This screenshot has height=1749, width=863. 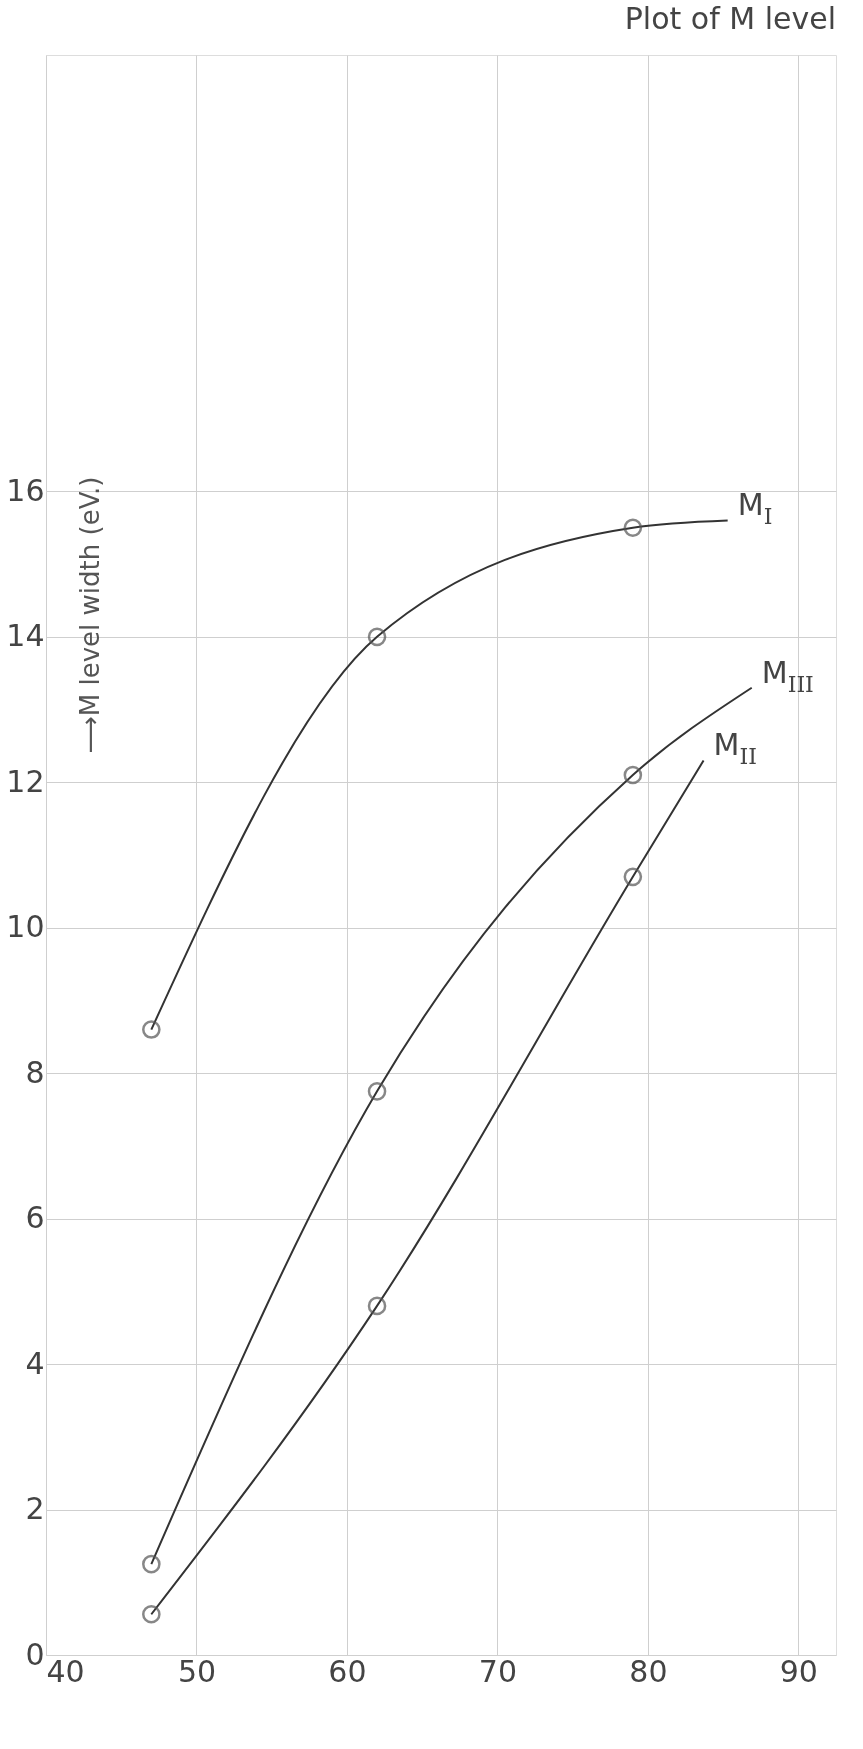 What do you see at coordinates (648, 1671) in the screenshot?
I see `x-tick-label: 80` at bounding box center [648, 1671].